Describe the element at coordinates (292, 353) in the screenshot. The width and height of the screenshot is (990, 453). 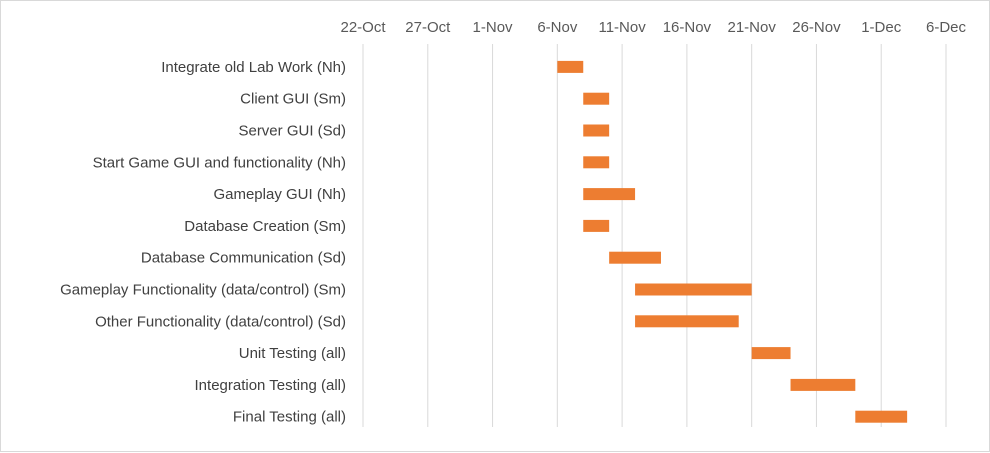
I see `task-label: Unit Testing (all)` at that location.